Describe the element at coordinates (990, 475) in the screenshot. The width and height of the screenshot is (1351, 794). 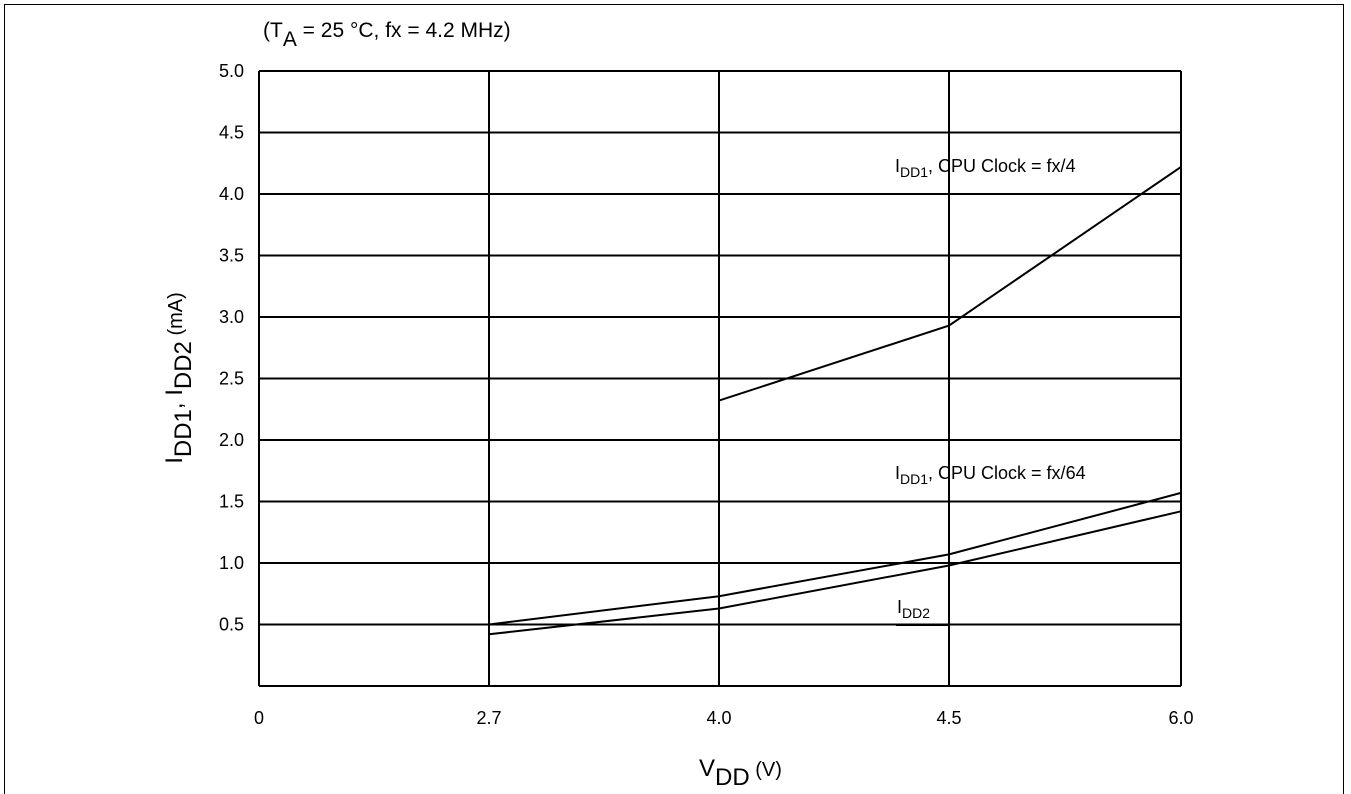
I see `series-label-idd1-fx64: IDD1, CPU Clock = fx/64` at that location.